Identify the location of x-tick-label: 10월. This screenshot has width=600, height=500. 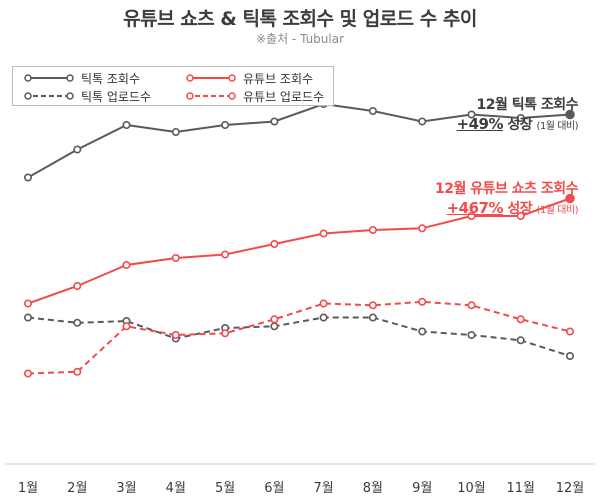
(471, 488).